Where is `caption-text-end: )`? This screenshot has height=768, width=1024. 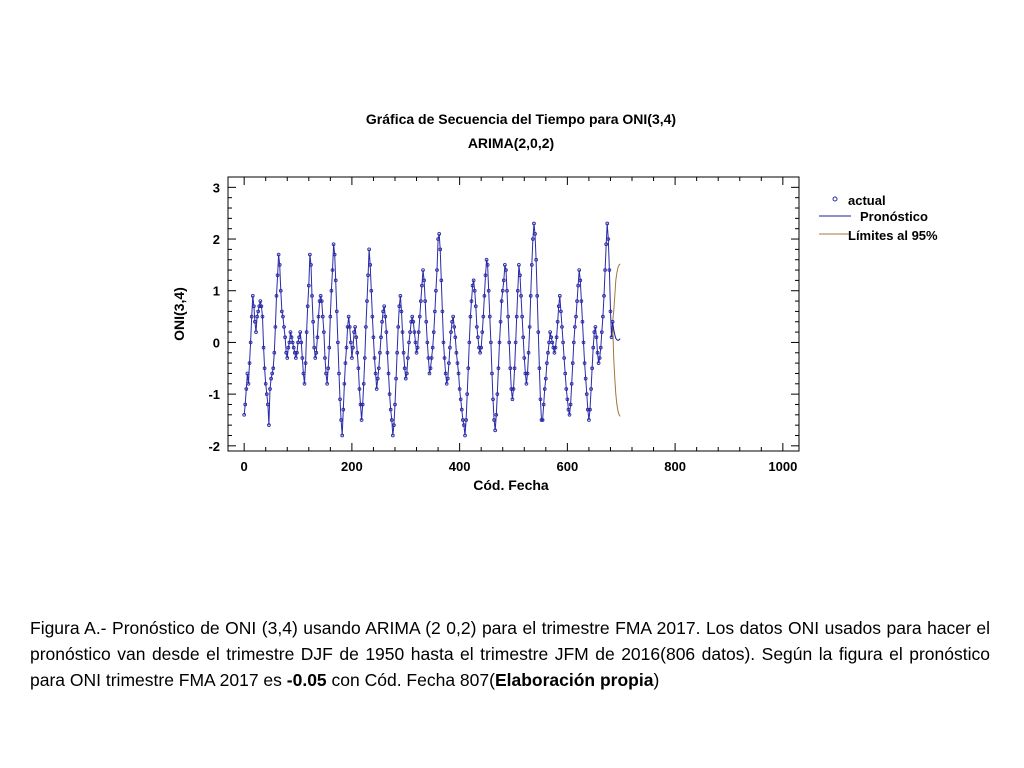 caption-text-end: ) is located at coordinates (656, 679).